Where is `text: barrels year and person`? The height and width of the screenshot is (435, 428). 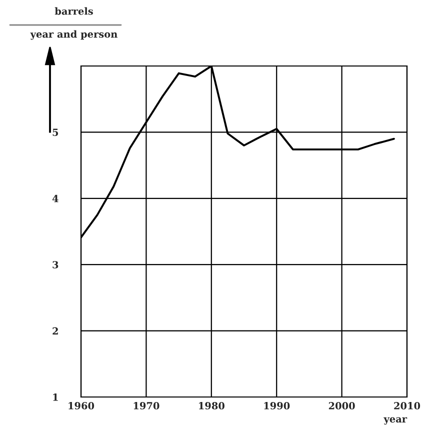
text: barrels year and person is located at coordinates (74, 23).